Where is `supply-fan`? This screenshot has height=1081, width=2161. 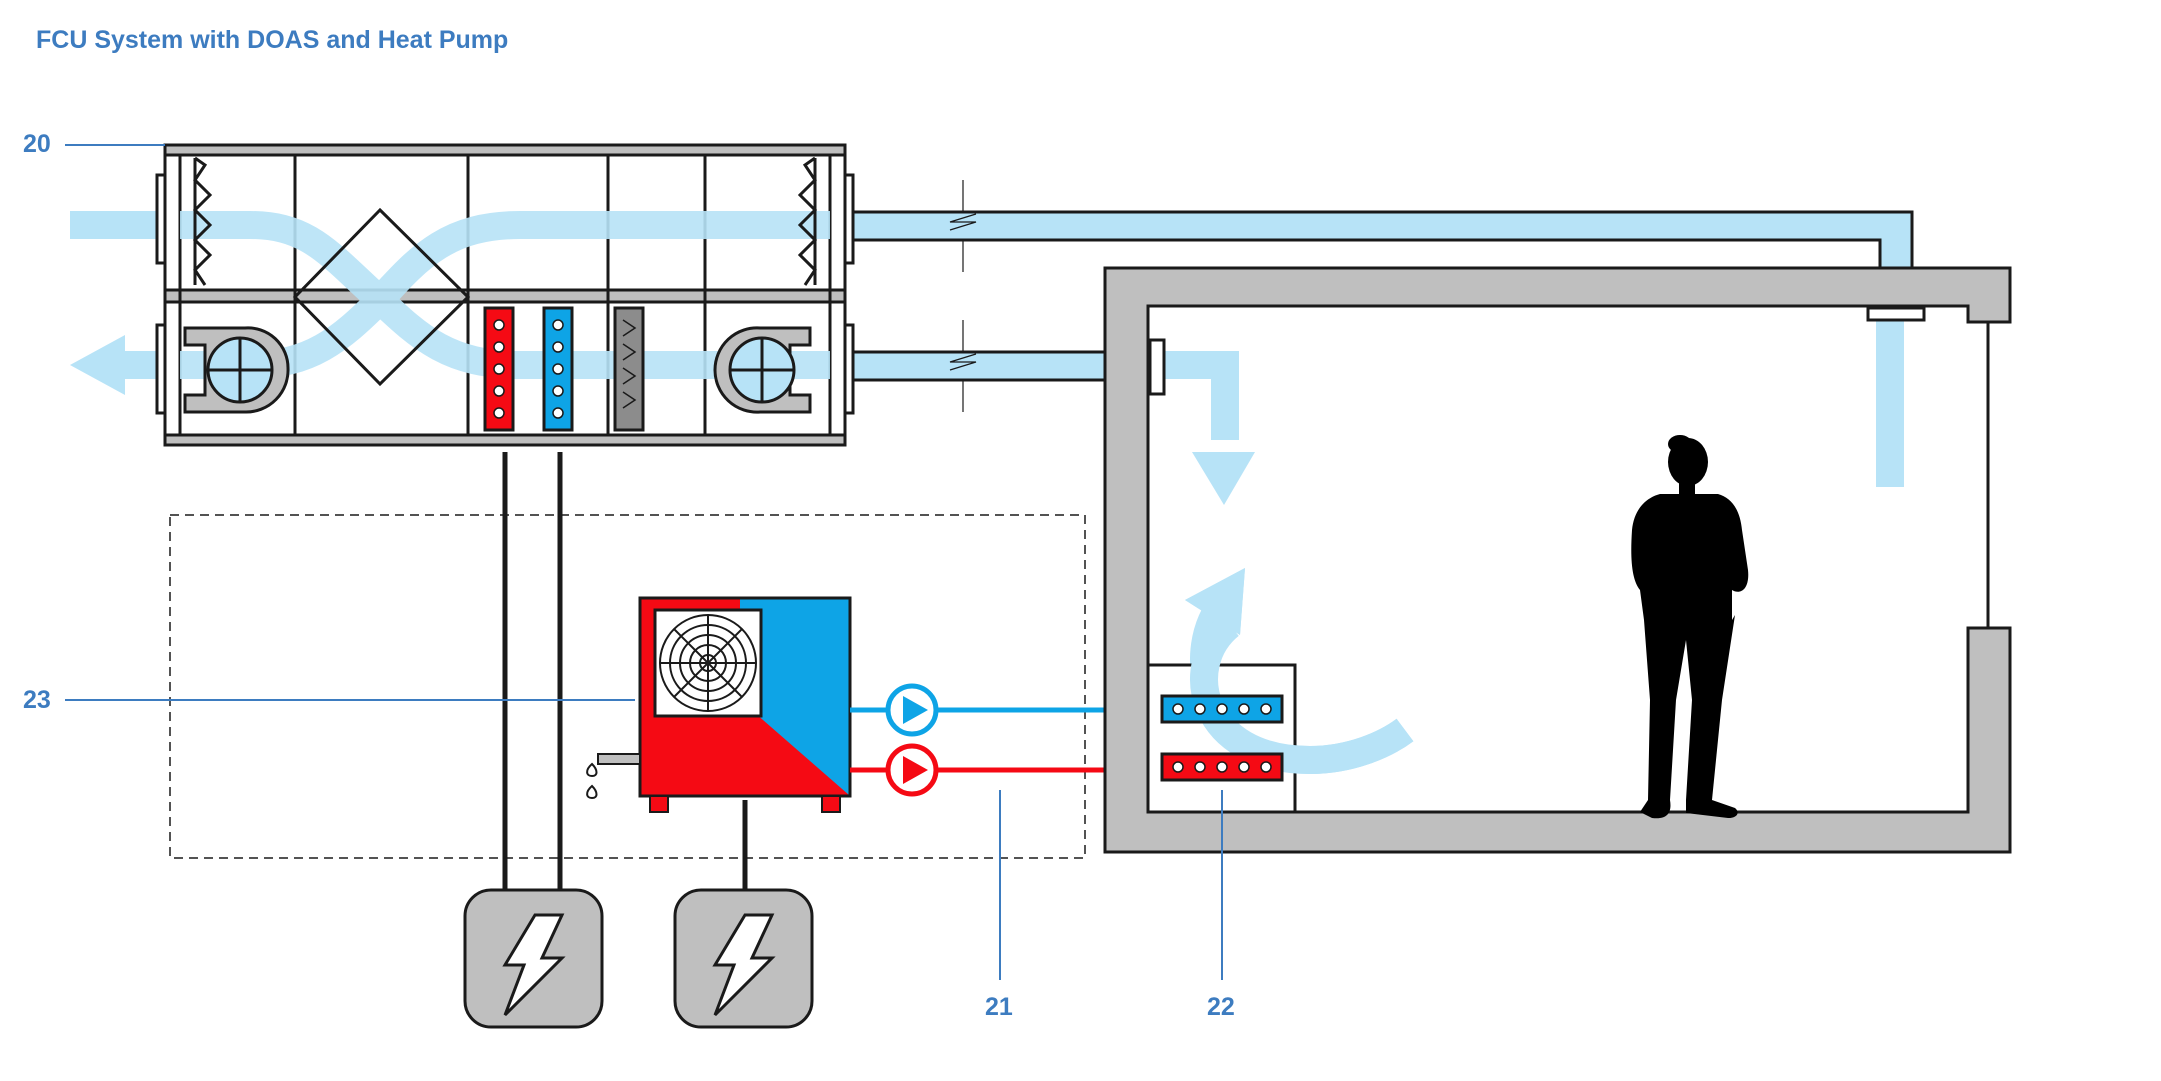 supply-fan is located at coordinates (762, 370).